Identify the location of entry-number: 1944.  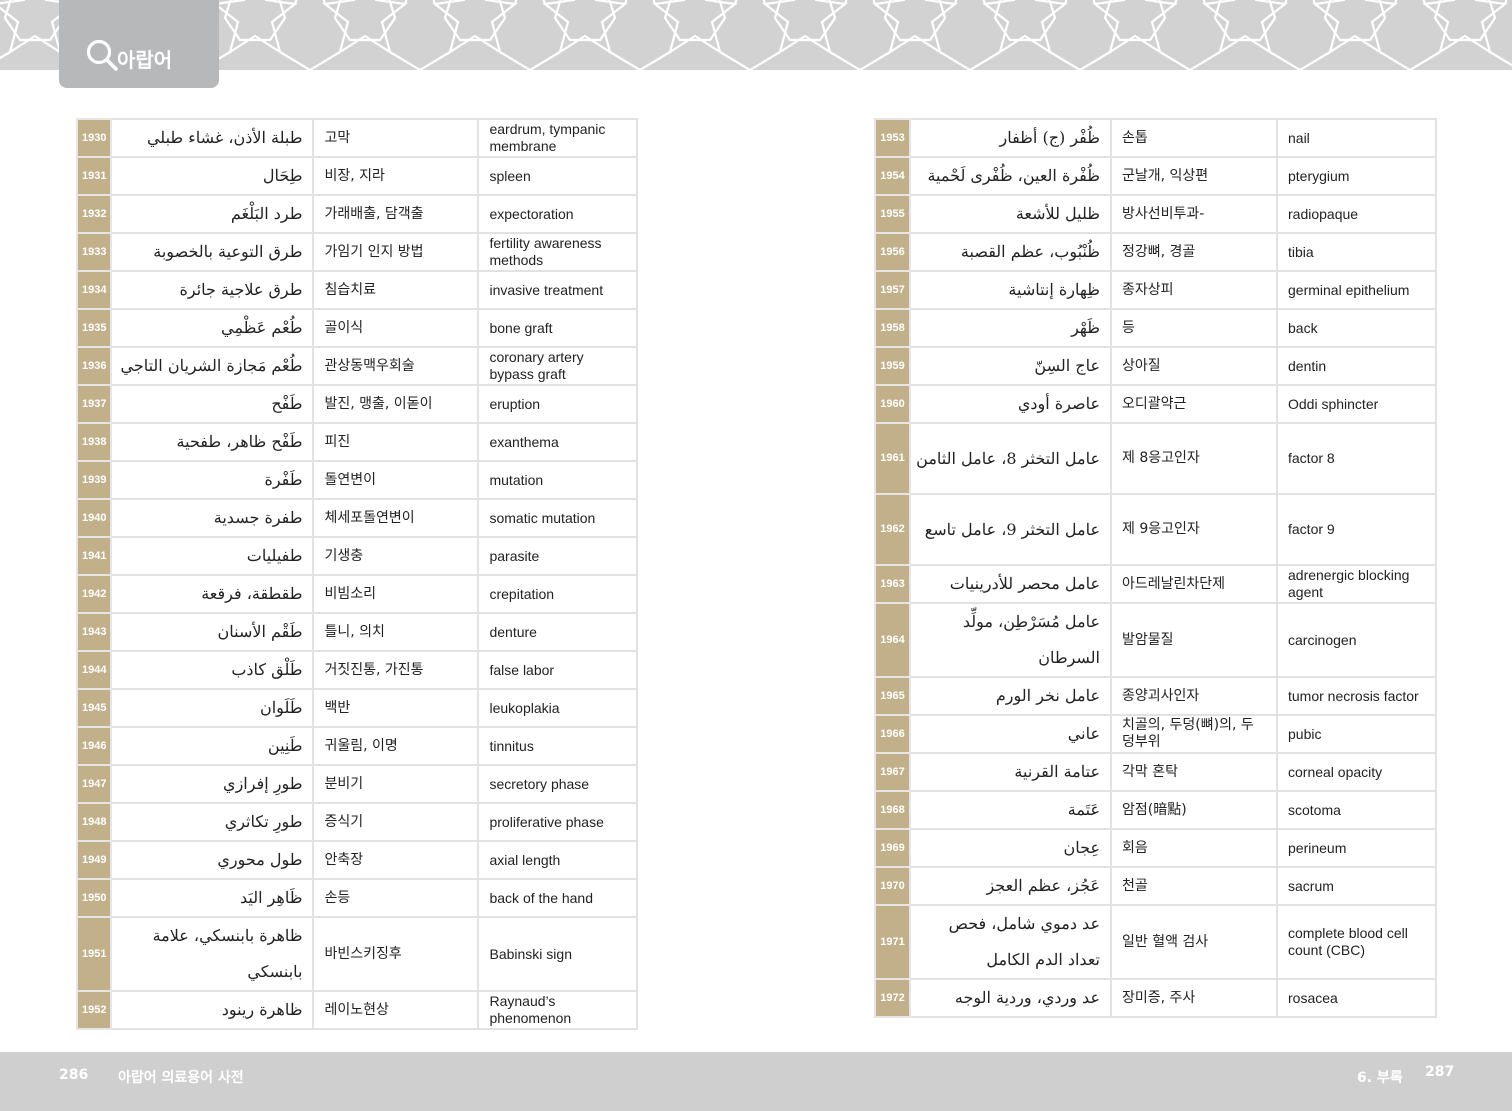
(94, 670).